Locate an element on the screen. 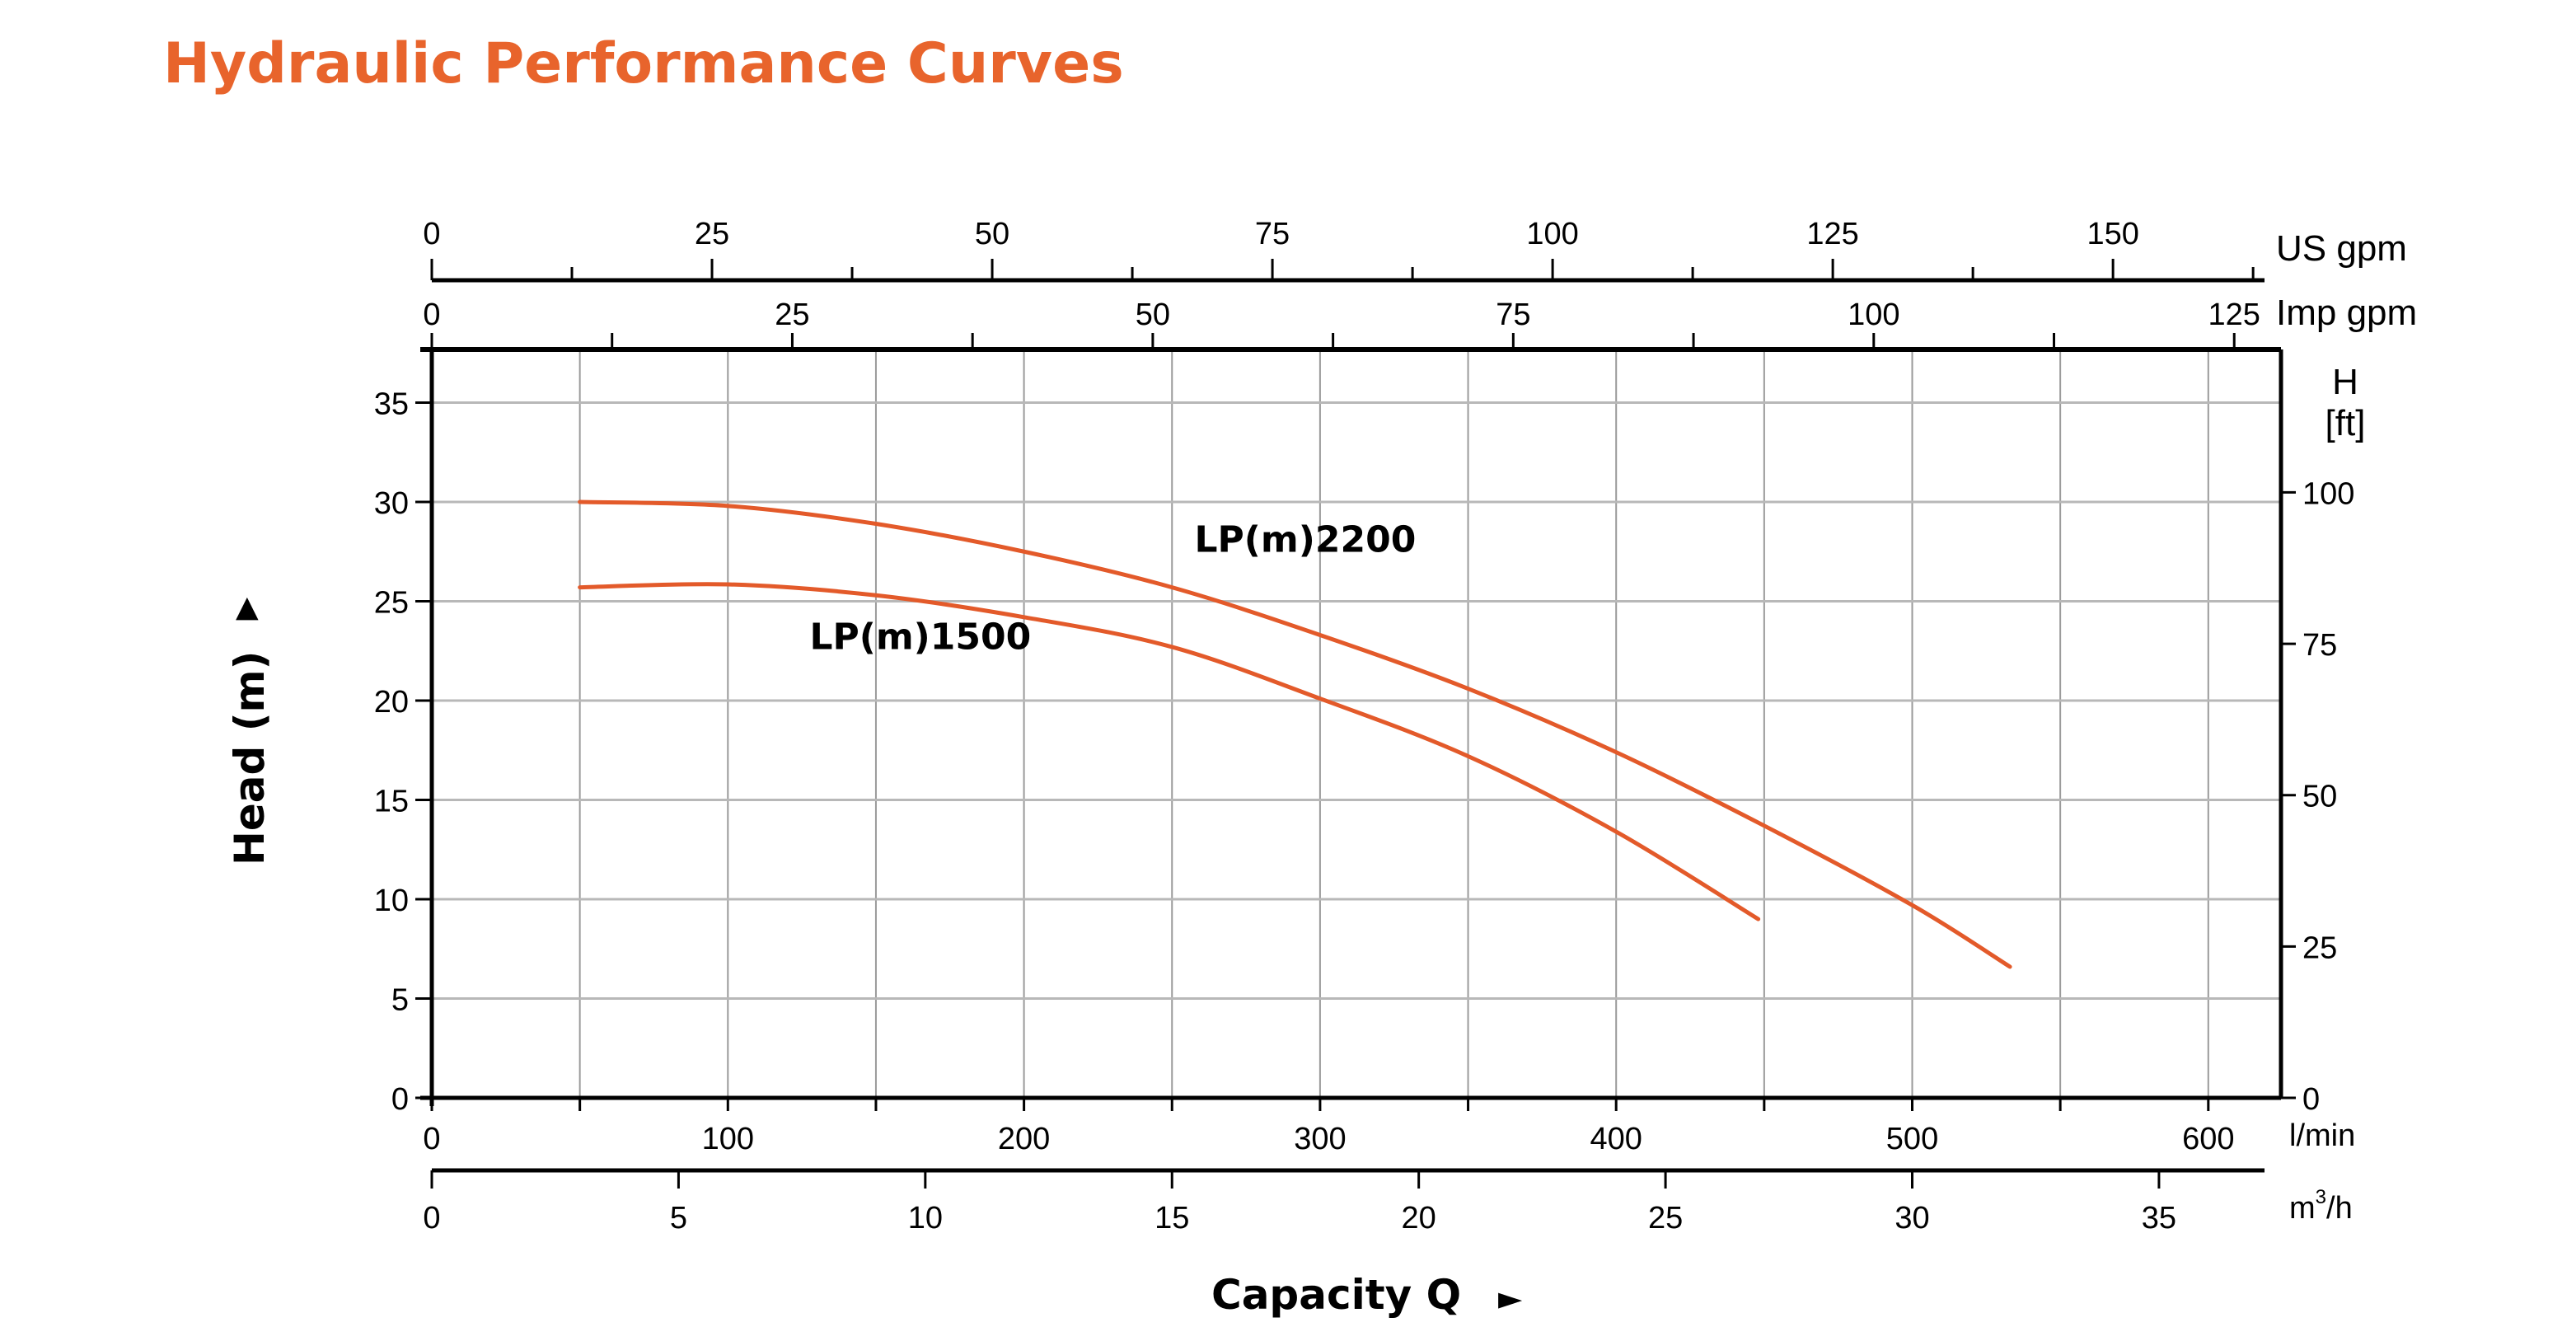  head-tick-label: 20 is located at coordinates (391, 702).